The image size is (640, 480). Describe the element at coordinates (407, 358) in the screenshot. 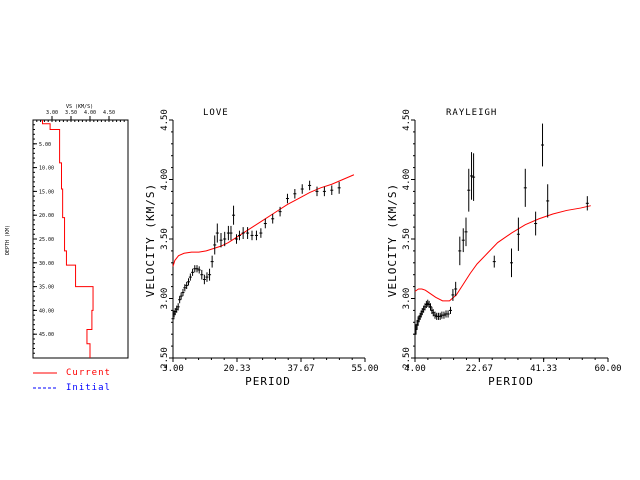

I see `rayleigh-y-tick-label: 2.50` at that location.